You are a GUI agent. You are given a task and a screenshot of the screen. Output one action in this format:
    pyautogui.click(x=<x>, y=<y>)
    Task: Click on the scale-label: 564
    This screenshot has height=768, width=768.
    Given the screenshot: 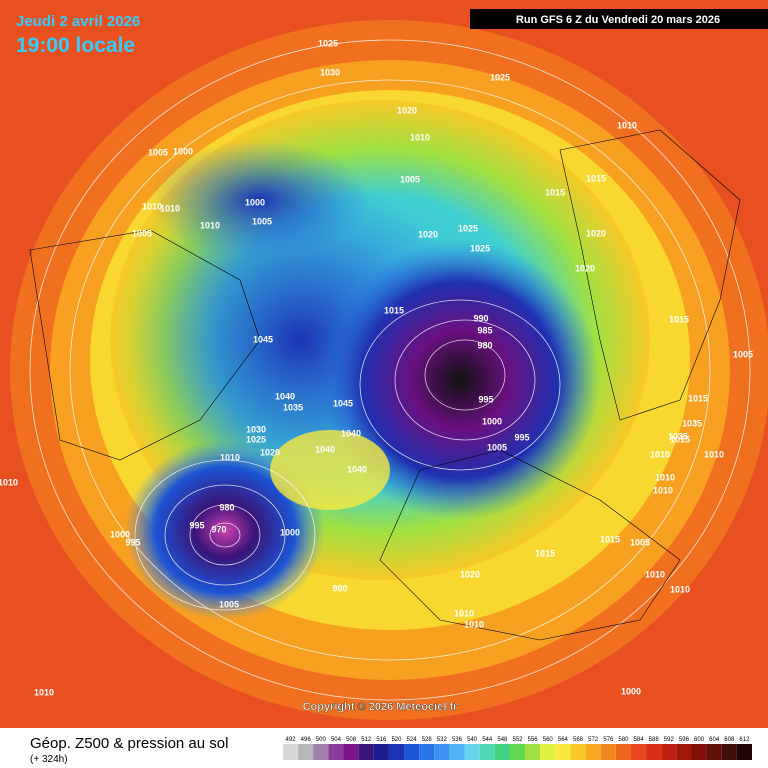 What is the action you would take?
    pyautogui.click(x=563, y=740)
    